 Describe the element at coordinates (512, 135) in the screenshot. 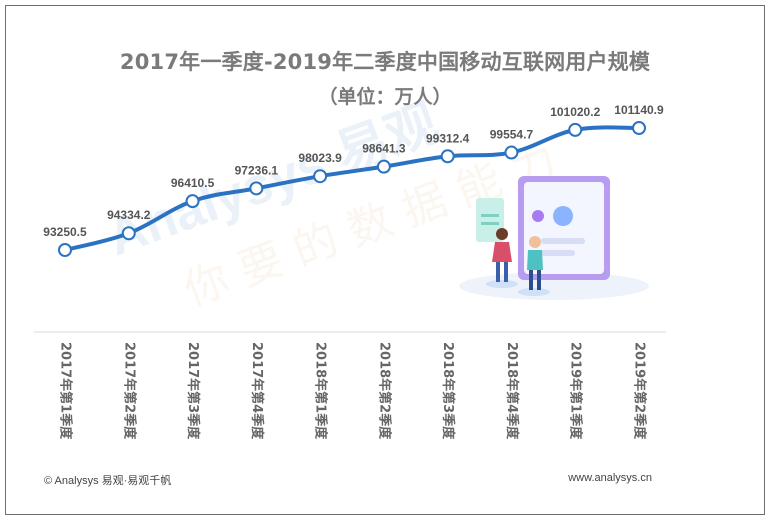

I see `data-label: 99554.7` at that location.